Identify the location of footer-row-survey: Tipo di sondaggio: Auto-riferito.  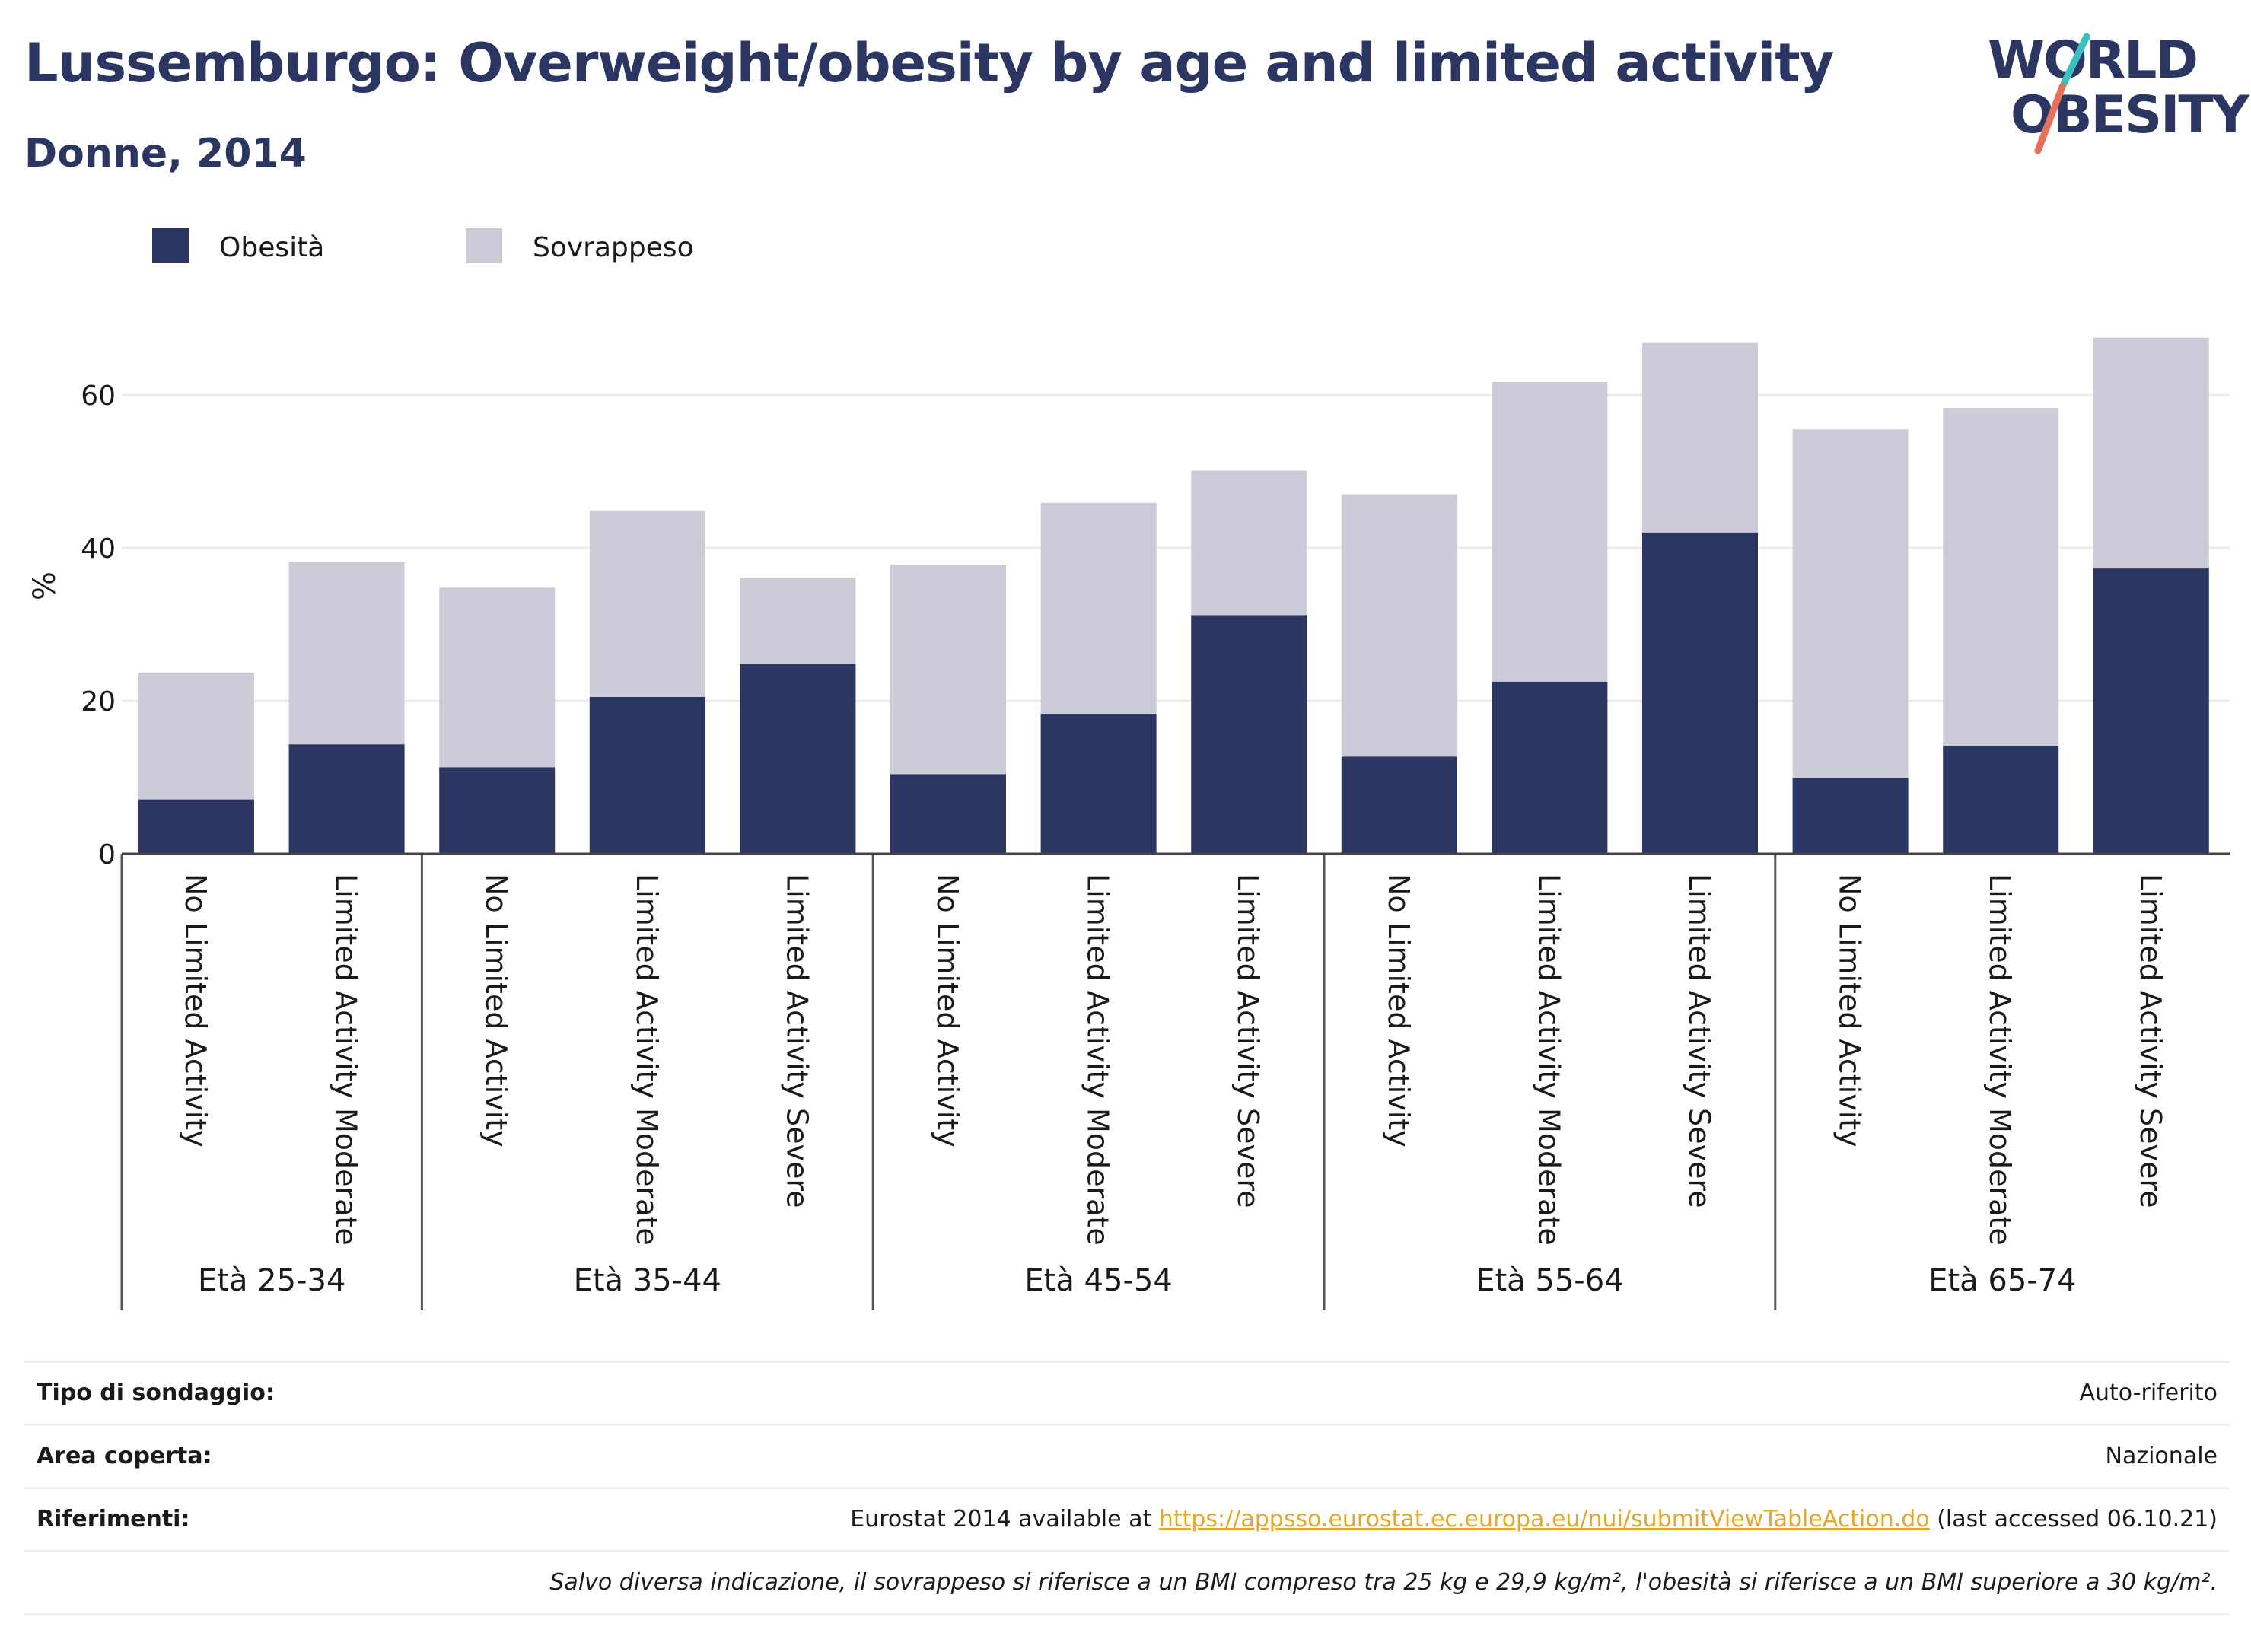
(1127, 1392).